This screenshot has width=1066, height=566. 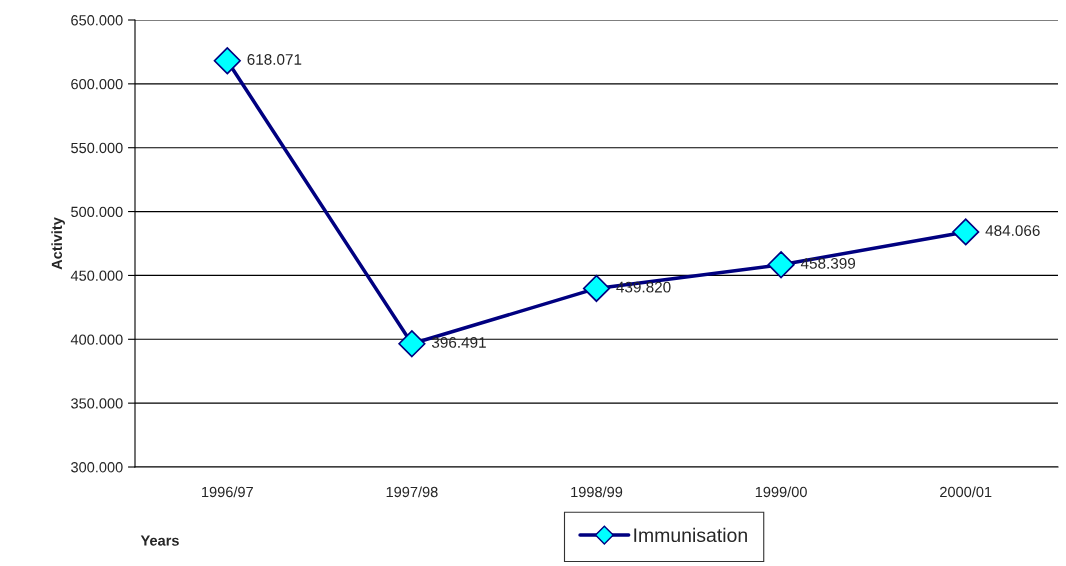 I want to click on y-tick-label: 500.000, so click(x=97, y=211).